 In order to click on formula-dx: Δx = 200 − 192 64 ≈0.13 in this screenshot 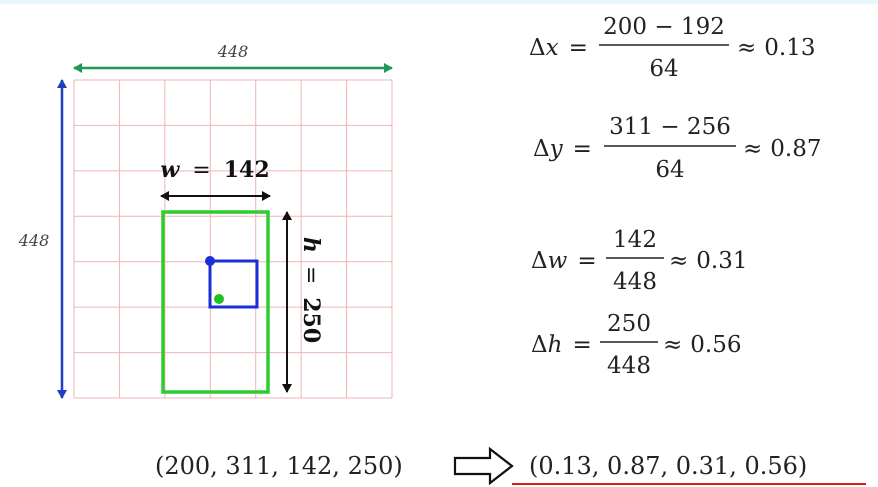, I will do `click(672, 48)`.